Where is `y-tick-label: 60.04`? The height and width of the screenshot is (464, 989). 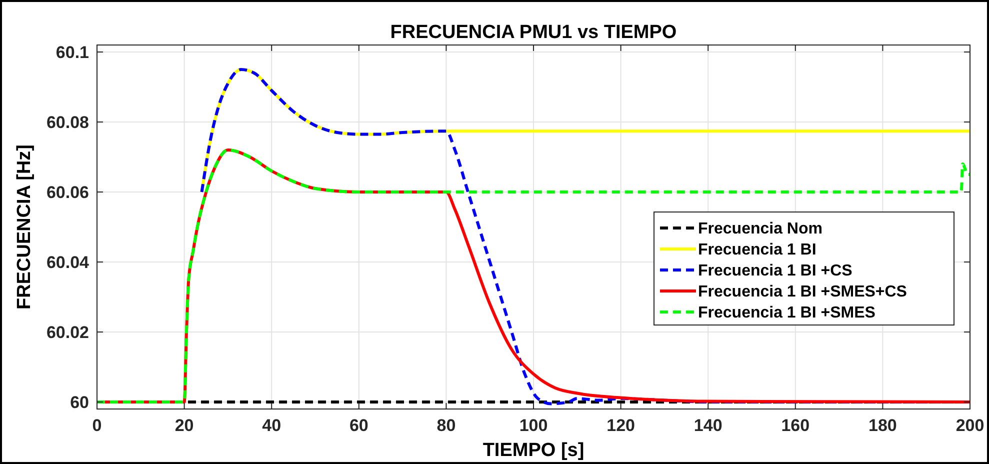
y-tick-label: 60.04 is located at coordinates (68, 262).